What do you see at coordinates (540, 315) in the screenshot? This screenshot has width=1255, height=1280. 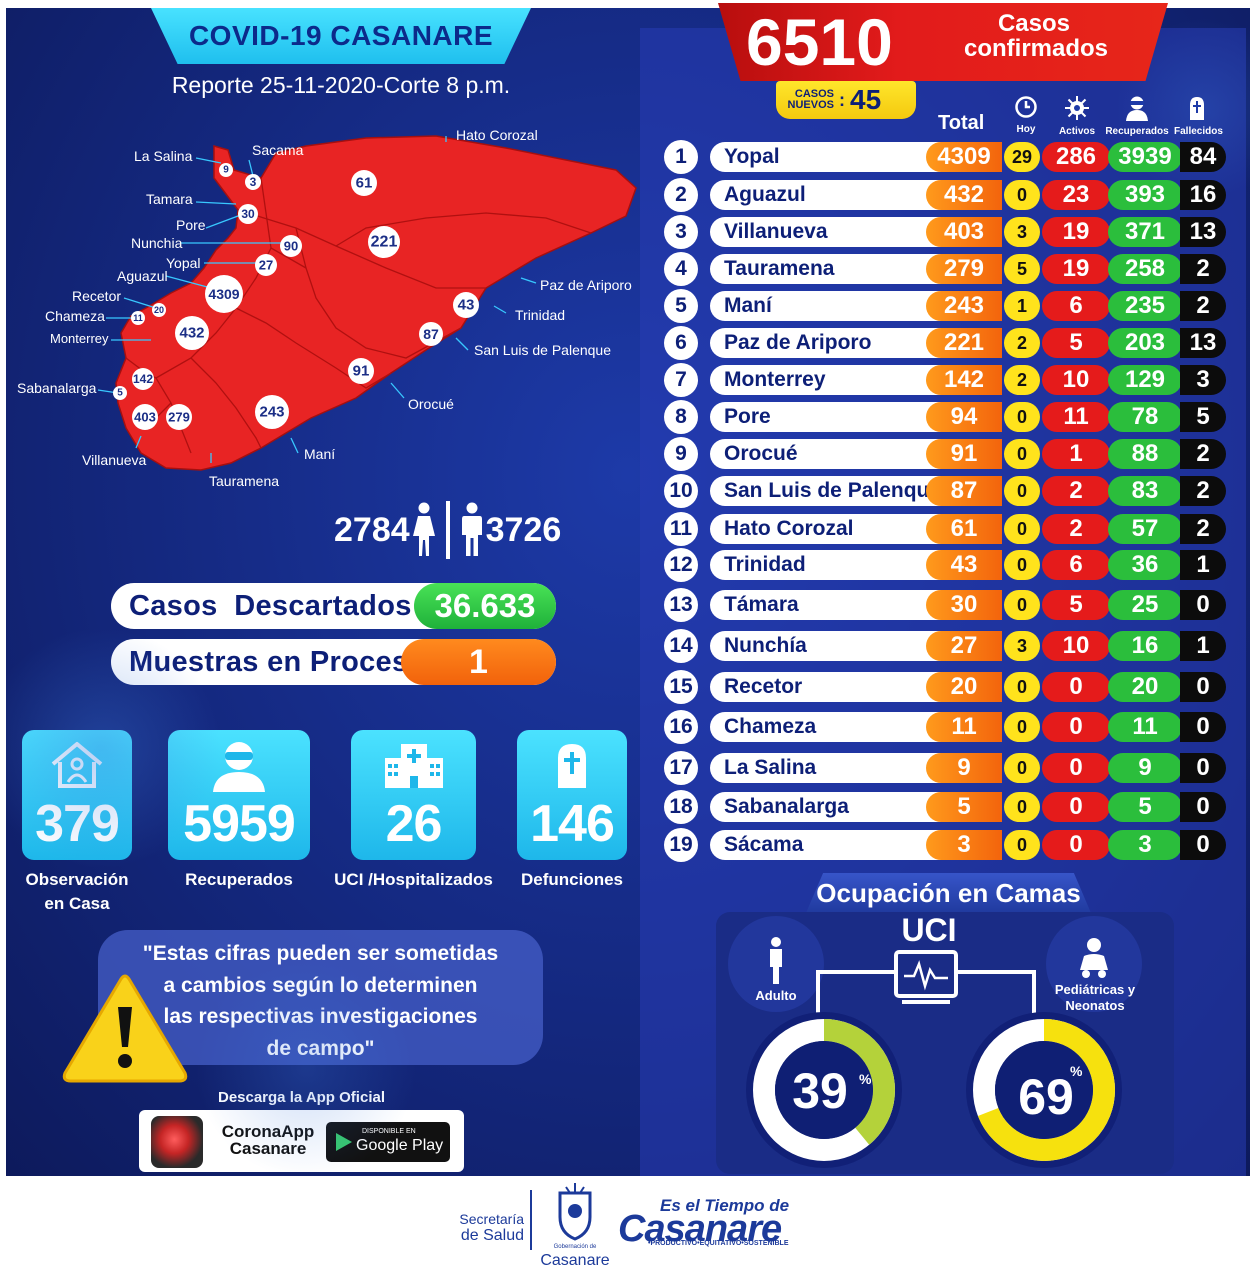 I see `map-label-trinidad: Trinidad` at bounding box center [540, 315].